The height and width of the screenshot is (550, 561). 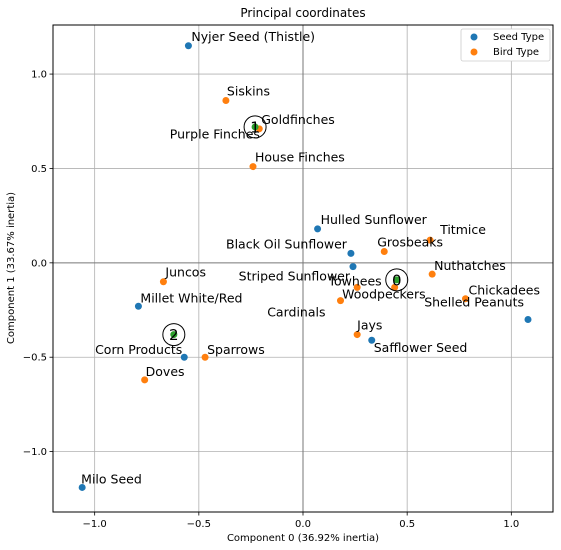 I want to click on cluster-label-2: 2, so click(x=174, y=335).